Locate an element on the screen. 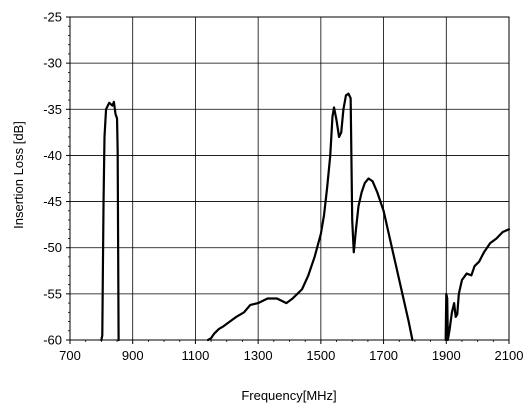  x-tick-labels: 700 900 1100 1300 1500 1700 1900 2100 is located at coordinates (291, 355).